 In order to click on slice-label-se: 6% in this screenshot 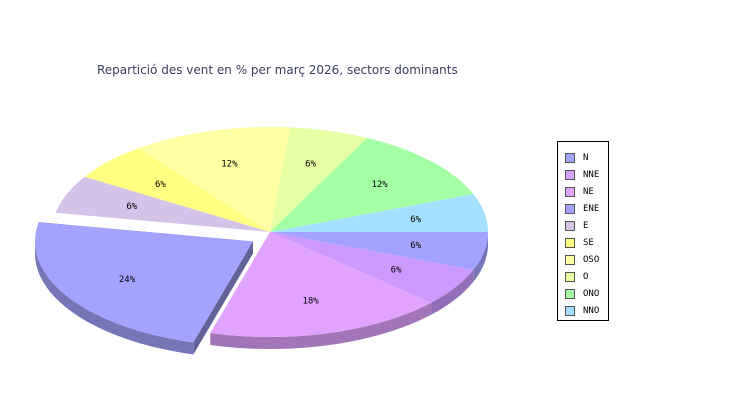, I will do `click(160, 185)`.